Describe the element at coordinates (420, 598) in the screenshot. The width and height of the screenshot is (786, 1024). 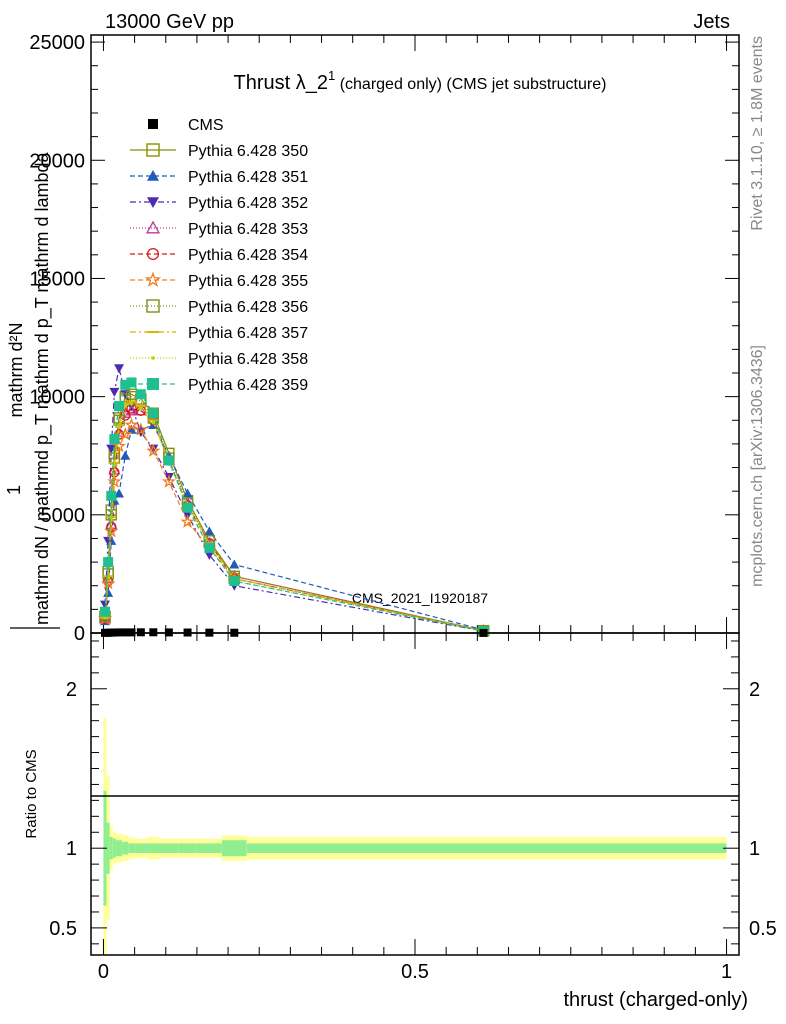
I see `watermark: CMS_2021_I1920187` at that location.